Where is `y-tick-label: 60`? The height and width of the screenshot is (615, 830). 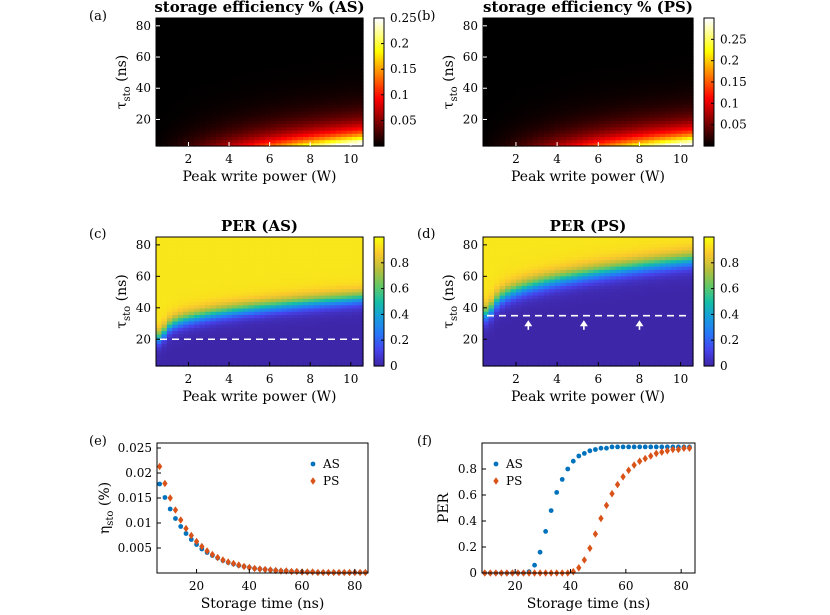
y-tick-label: 60 is located at coordinates (143, 57).